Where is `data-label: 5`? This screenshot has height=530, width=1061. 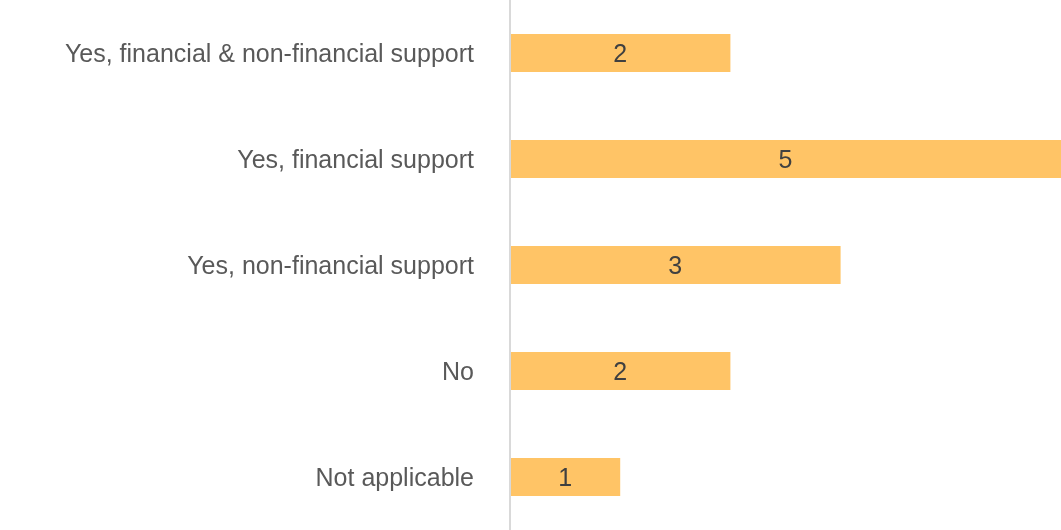 data-label: 5 is located at coordinates (785, 158).